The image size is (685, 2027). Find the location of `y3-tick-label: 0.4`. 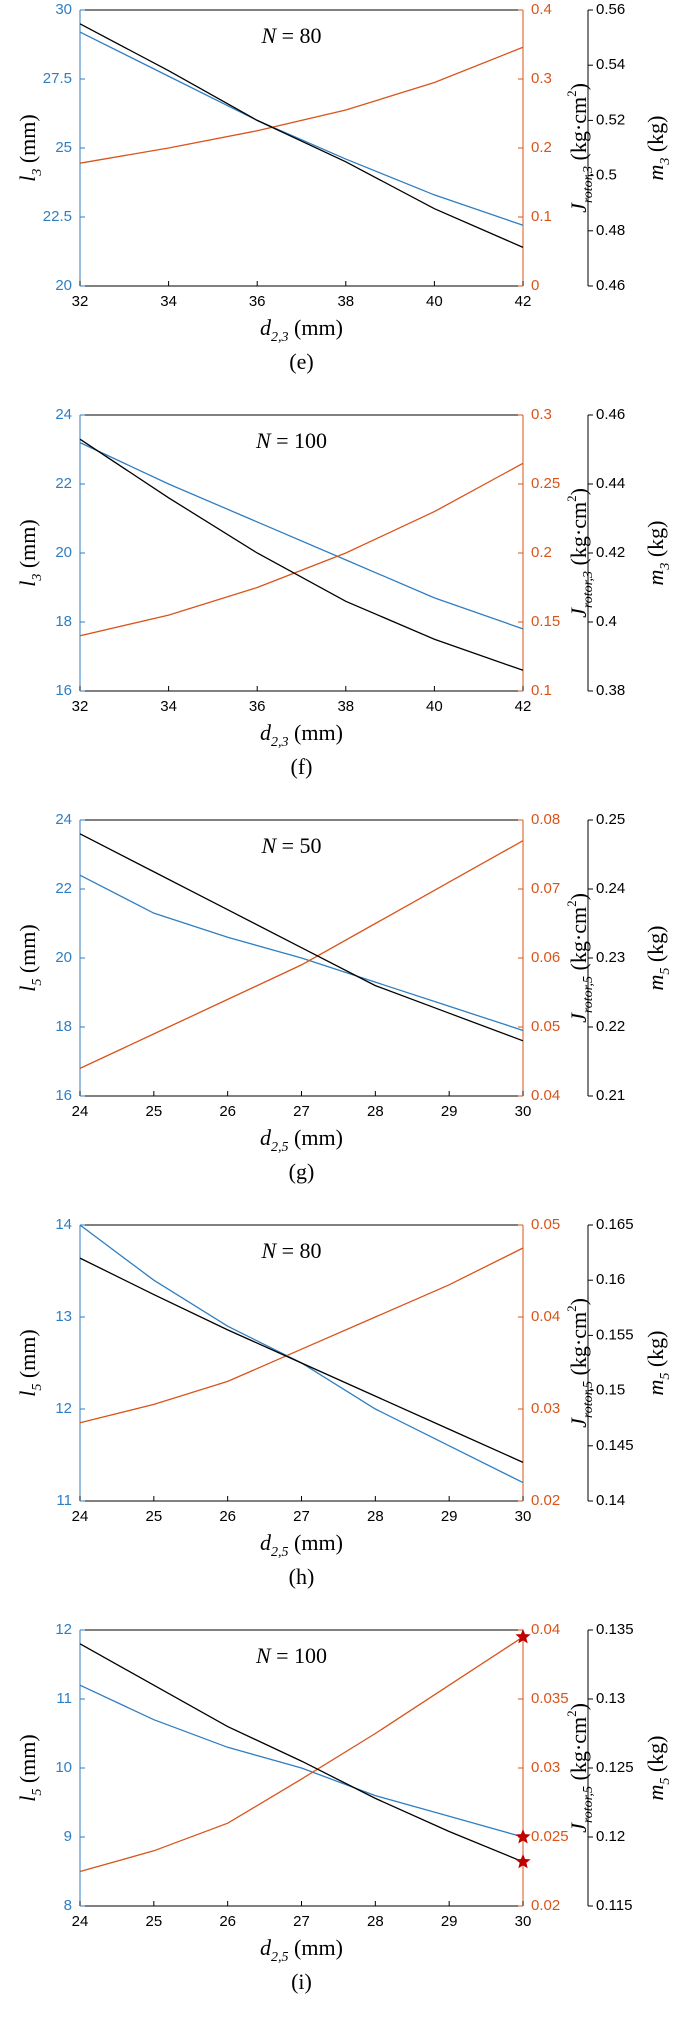

y3-tick-label: 0.4 is located at coordinates (606, 621).